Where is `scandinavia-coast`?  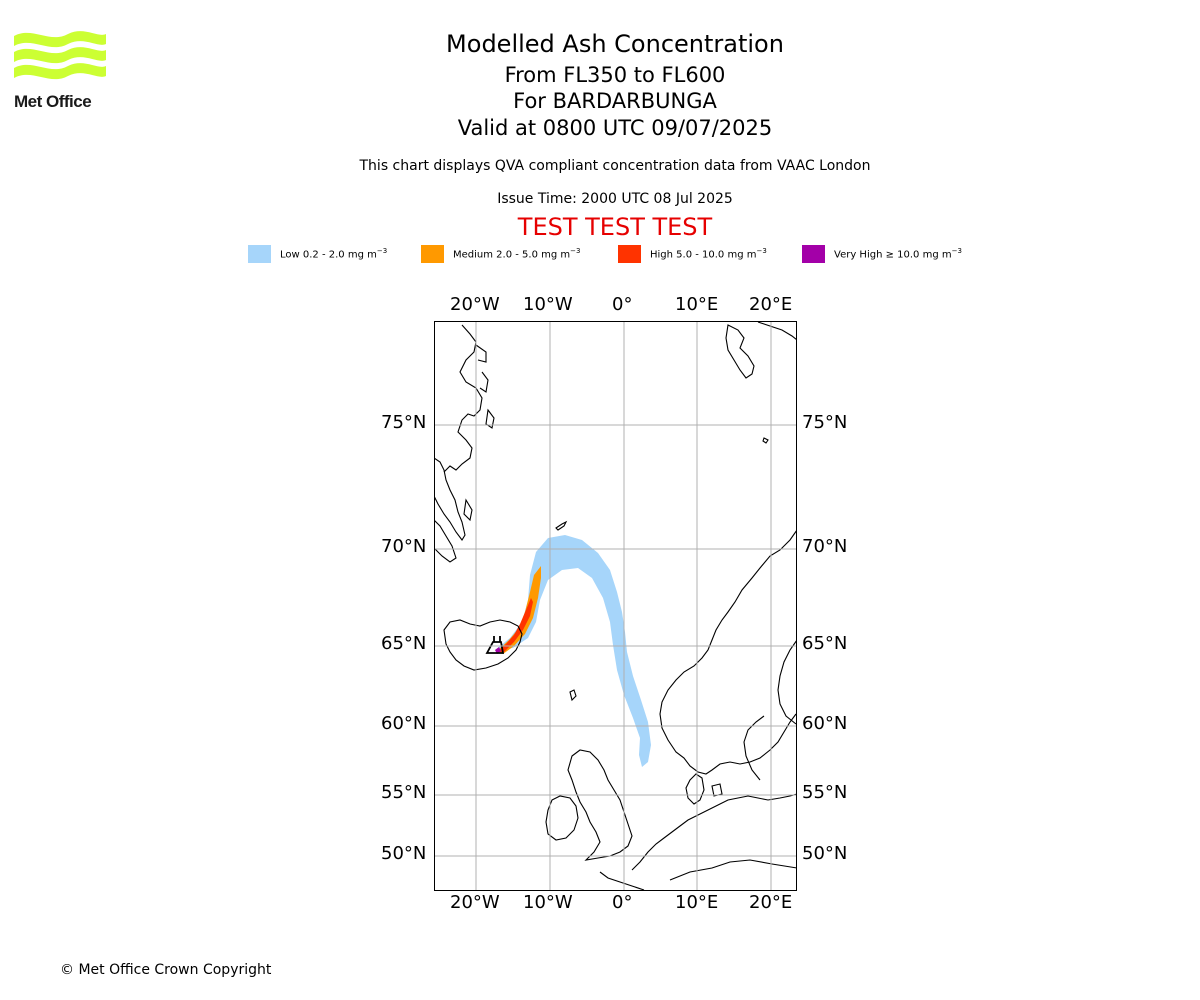
scandinavia-coast is located at coordinates (728, 652).